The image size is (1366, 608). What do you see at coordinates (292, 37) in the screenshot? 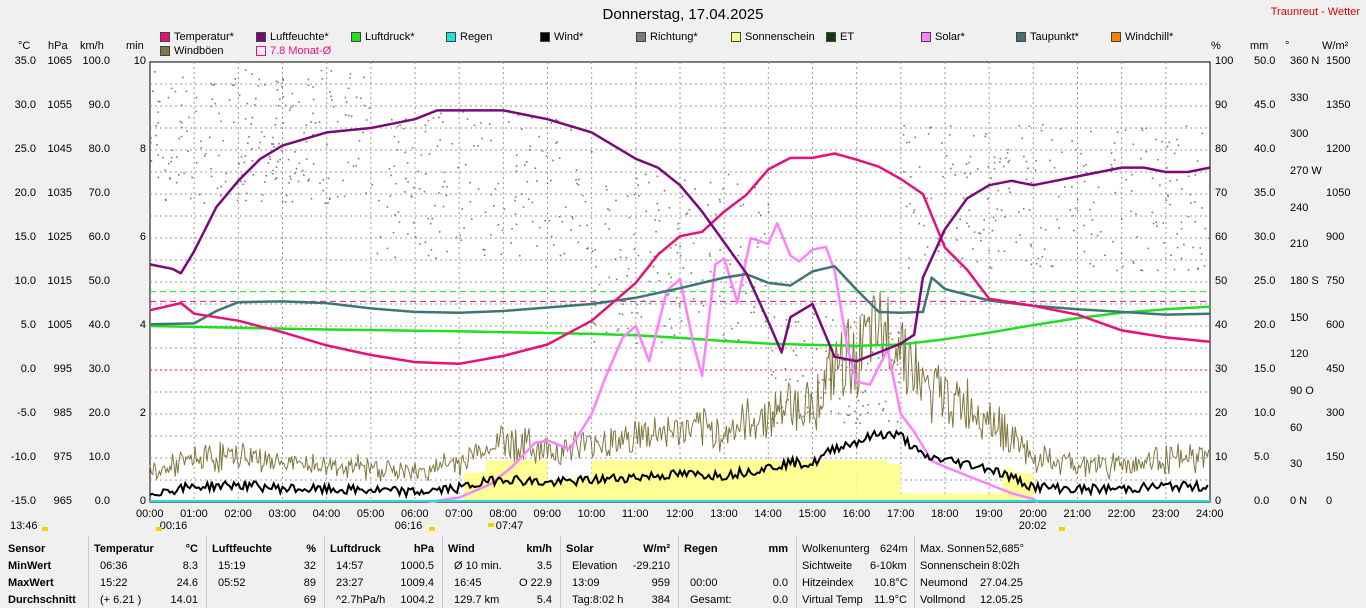
I see `legend-item: Luftfeuchte*` at bounding box center [292, 37].